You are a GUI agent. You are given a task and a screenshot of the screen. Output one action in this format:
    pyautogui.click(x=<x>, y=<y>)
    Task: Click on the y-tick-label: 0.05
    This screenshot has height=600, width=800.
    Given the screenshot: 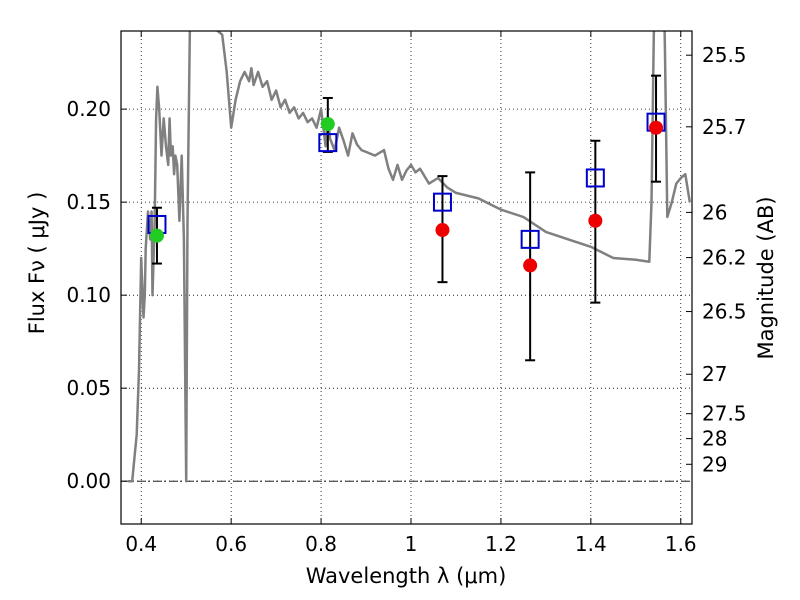 What is the action you would take?
    pyautogui.click(x=88, y=388)
    